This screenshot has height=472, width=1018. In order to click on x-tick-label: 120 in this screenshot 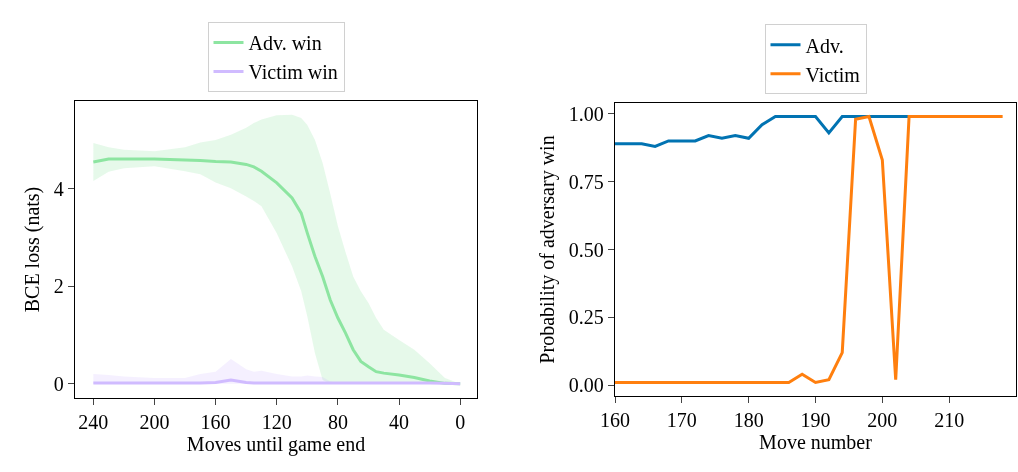, I will do `click(276, 422)`.